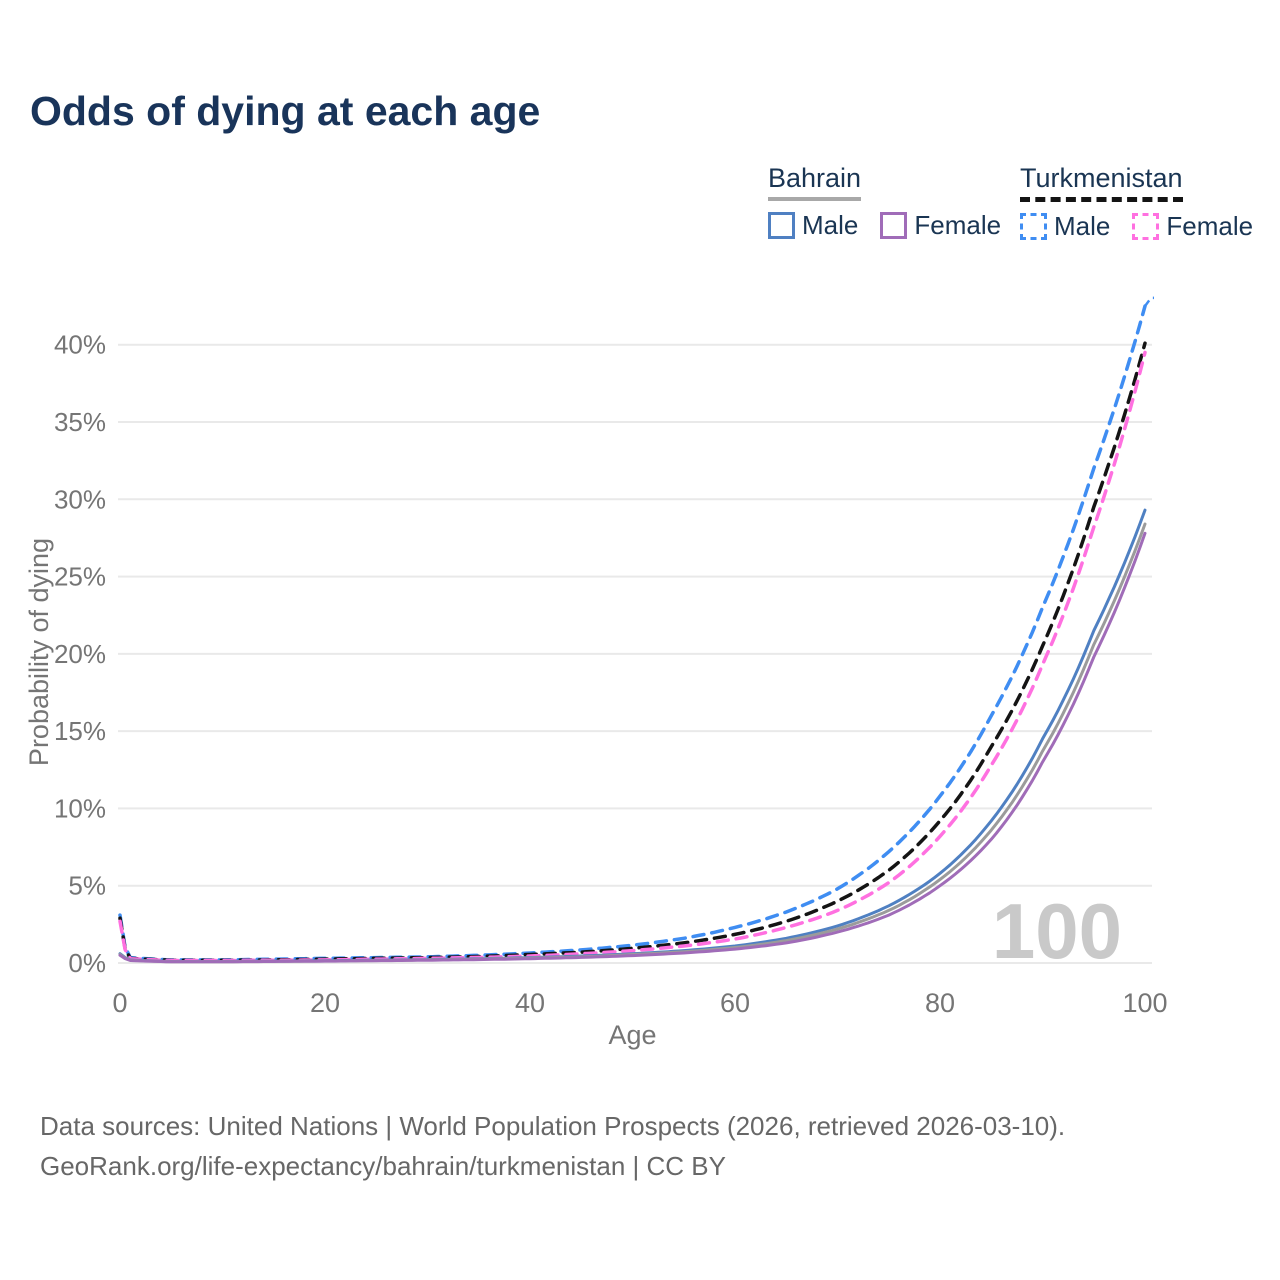 Image resolution: width=1280 pixels, height=1280 pixels. I want to click on x-axis-title: Age, so click(632, 1035).